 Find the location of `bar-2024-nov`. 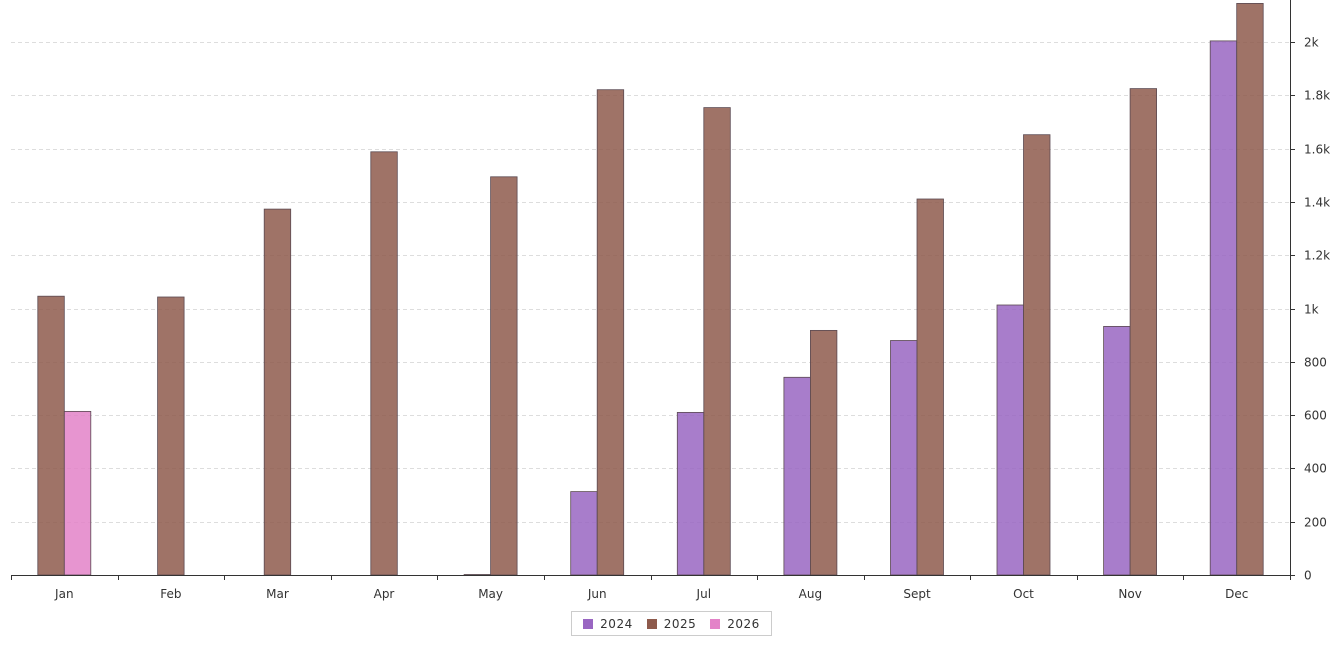

bar-2024-nov is located at coordinates (1117, 450).